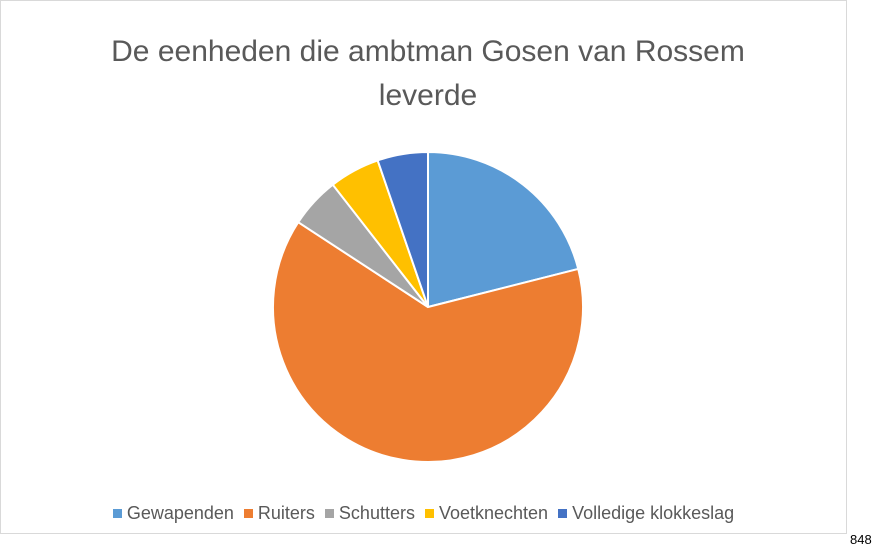  I want to click on legend-item: Ruiters, so click(279, 513).